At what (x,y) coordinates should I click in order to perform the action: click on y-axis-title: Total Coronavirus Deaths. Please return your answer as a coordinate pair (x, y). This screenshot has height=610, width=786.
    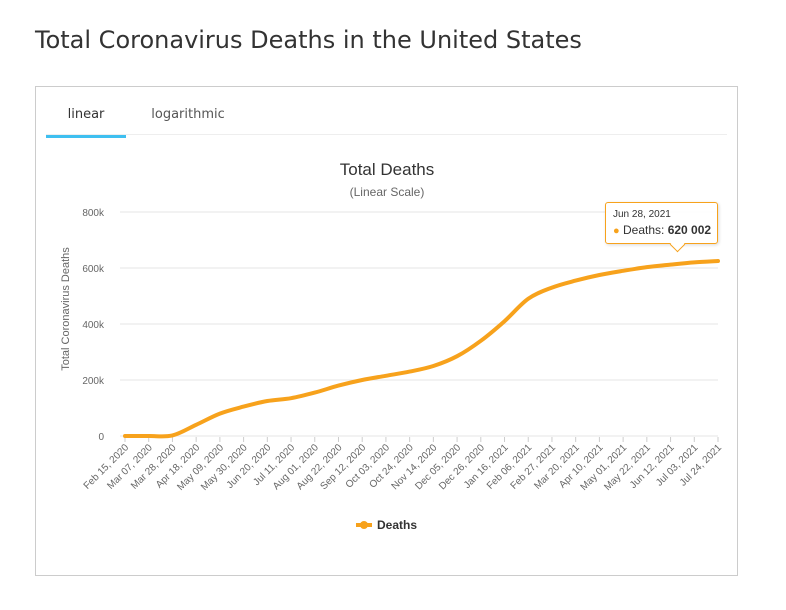
    Looking at the image, I should click on (66, 309).